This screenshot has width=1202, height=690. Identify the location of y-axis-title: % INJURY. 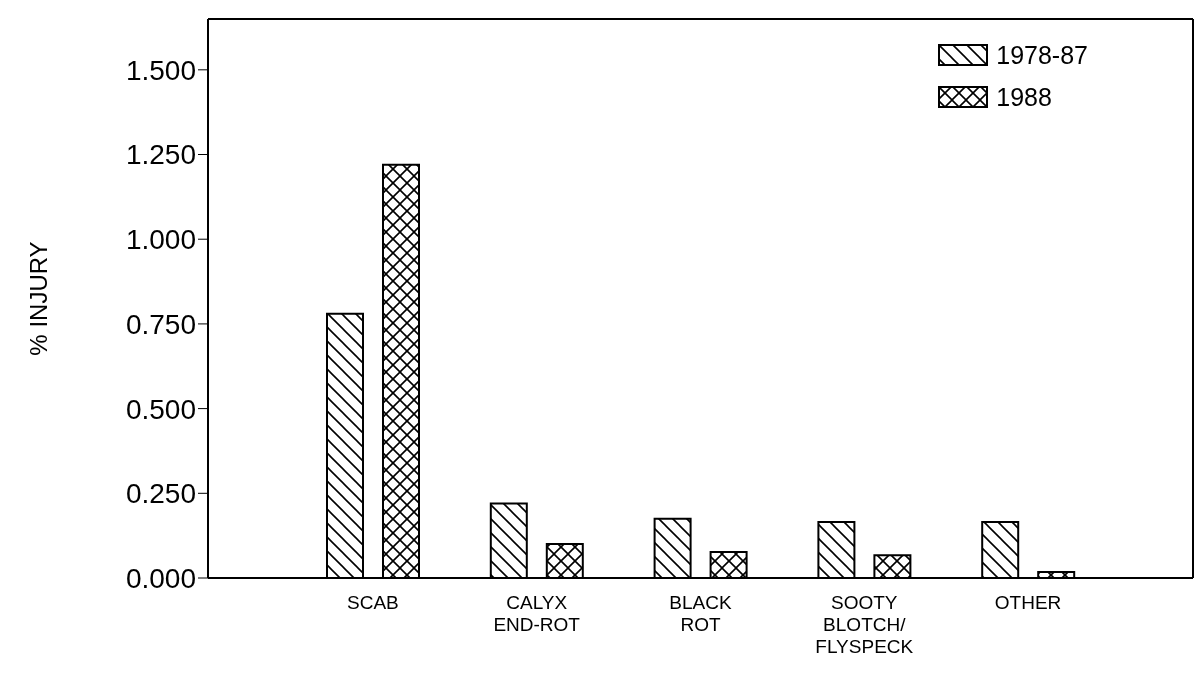
(38, 298).